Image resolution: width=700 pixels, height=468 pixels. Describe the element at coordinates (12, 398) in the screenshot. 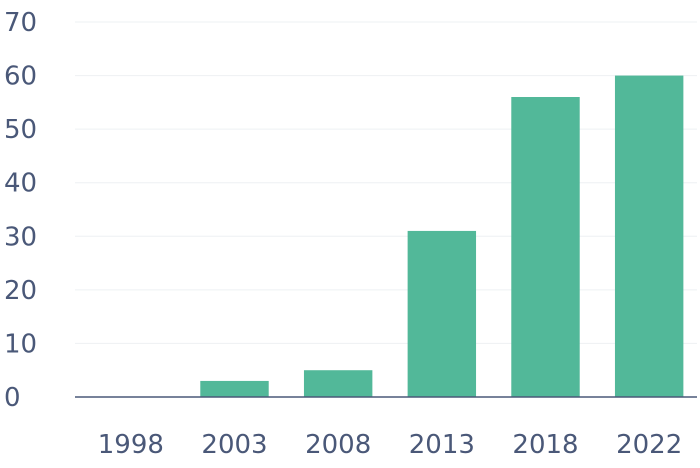

I see `y-tick-label: 0` at that location.